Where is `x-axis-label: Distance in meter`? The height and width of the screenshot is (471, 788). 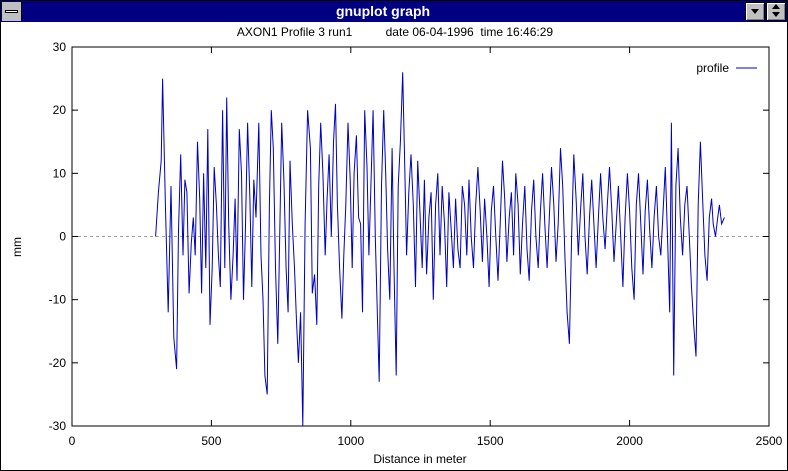 x-axis-label: Distance in meter is located at coordinates (419, 459).